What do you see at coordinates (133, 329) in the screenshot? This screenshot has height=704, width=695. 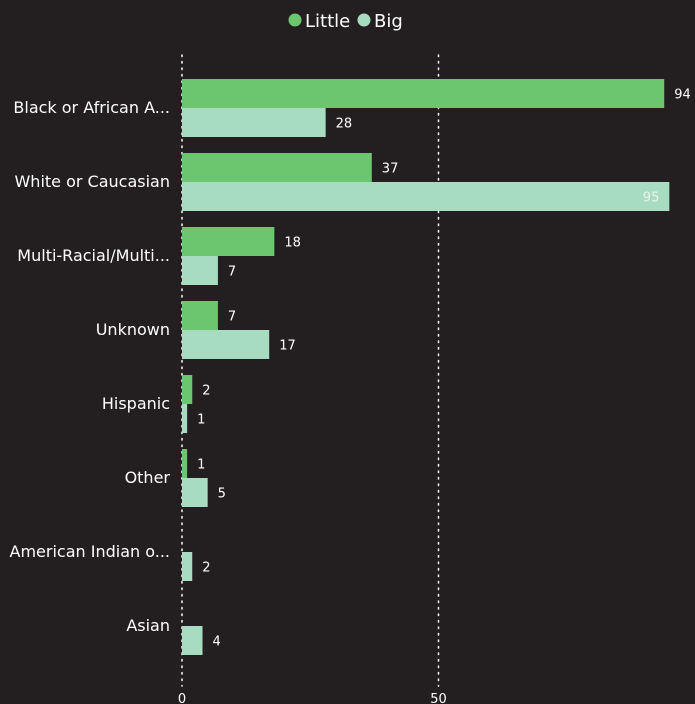 I see `category-label: Unknown` at bounding box center [133, 329].